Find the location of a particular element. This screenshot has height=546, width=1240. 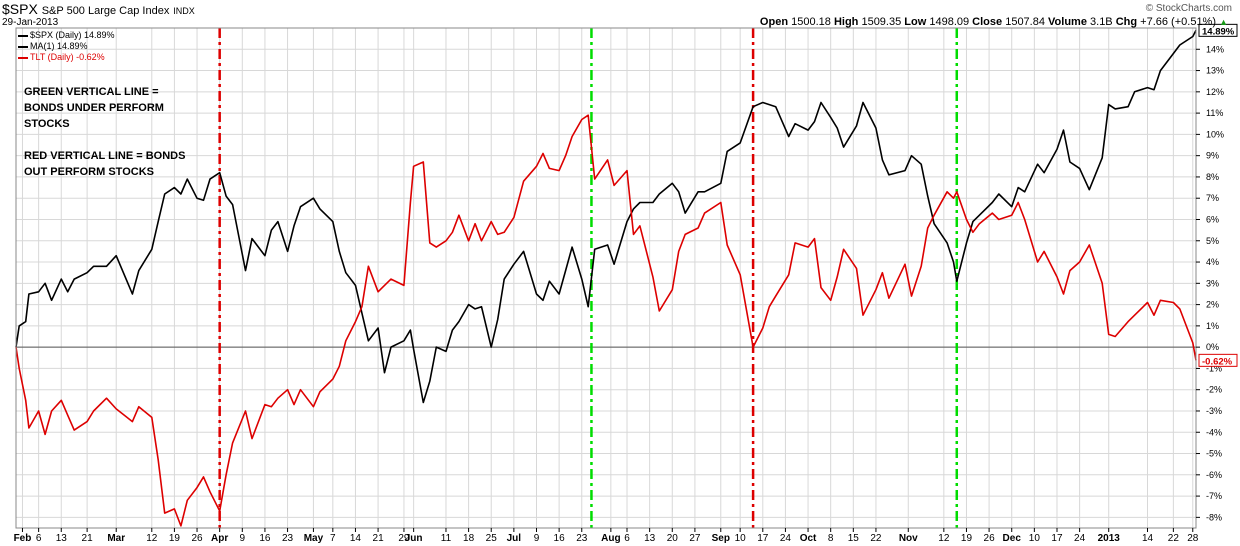

y-tick-label: -7% is located at coordinates (1214, 496).